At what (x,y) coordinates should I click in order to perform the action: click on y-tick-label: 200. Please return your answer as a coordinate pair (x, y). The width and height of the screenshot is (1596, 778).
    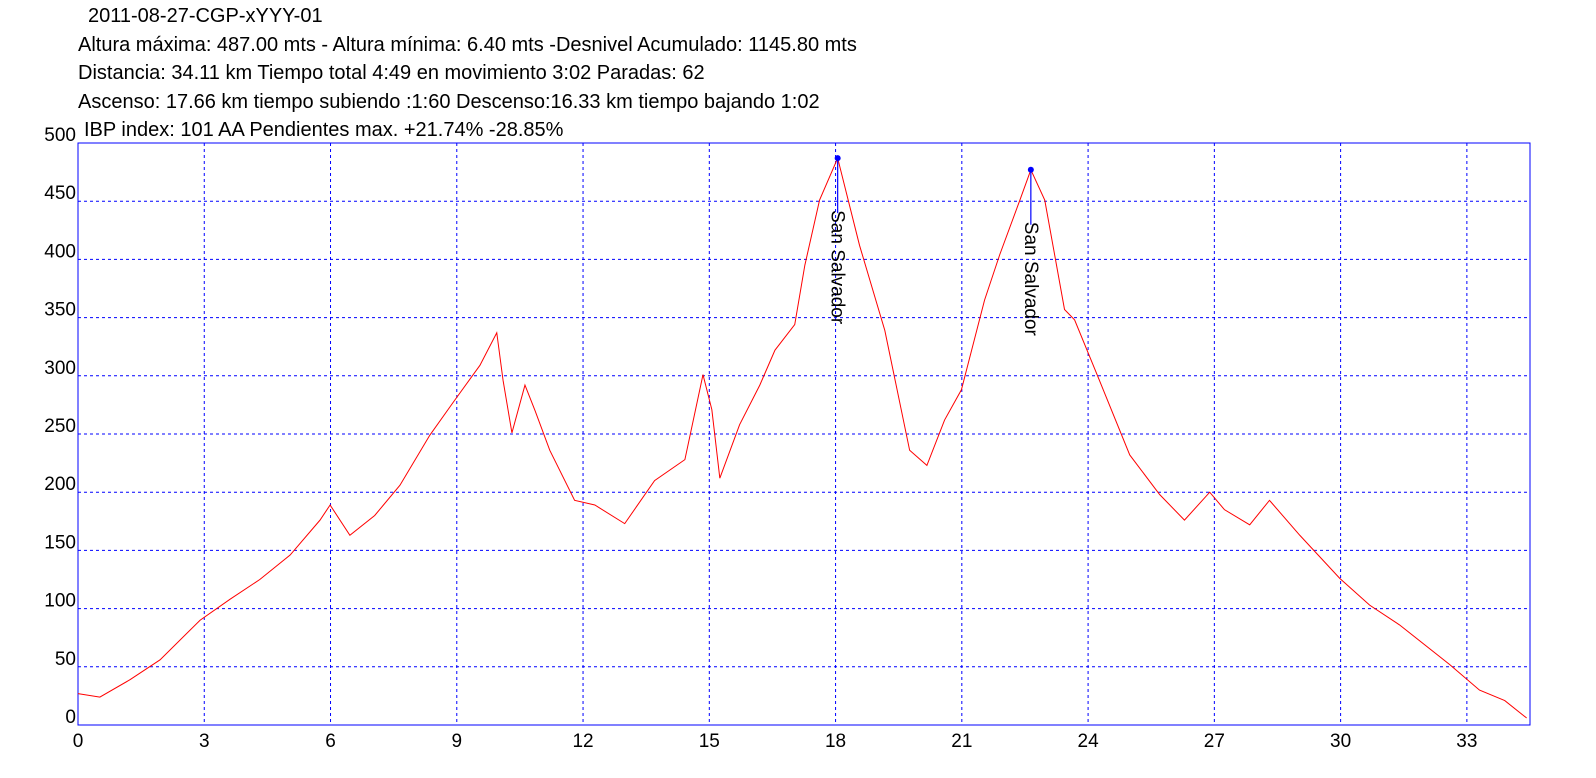
    Looking at the image, I should click on (60, 484).